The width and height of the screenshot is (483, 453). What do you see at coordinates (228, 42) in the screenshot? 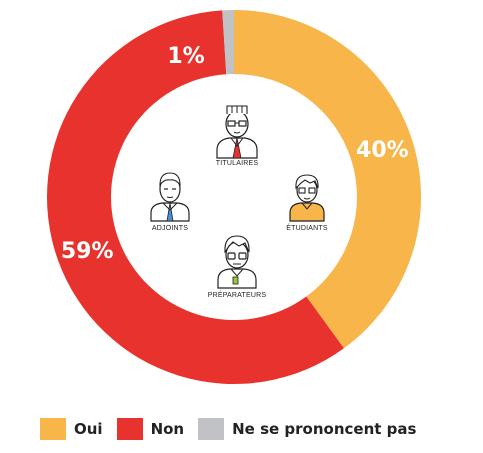
I see `slice-ne-se-prononcent-pas` at bounding box center [228, 42].